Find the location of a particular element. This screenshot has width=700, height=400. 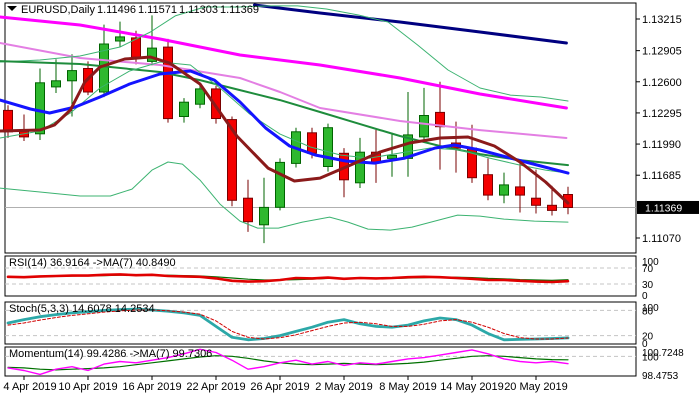

momentum-main-line is located at coordinates (288, 362).